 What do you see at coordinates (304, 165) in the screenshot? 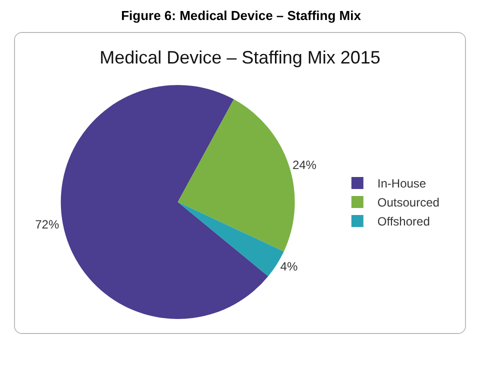
I see `data-label: 24%` at bounding box center [304, 165].